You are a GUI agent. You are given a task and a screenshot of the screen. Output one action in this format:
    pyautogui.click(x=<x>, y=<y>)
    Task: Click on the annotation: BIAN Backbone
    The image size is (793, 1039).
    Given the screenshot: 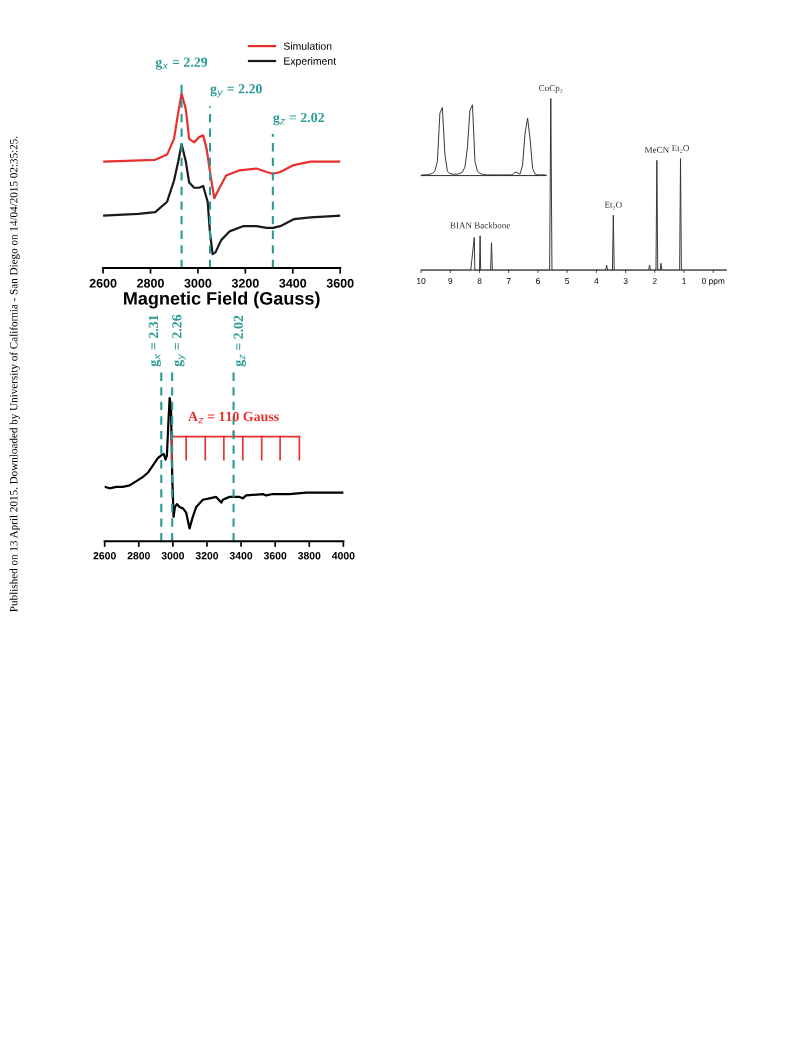 What is the action you would take?
    pyautogui.click(x=480, y=225)
    